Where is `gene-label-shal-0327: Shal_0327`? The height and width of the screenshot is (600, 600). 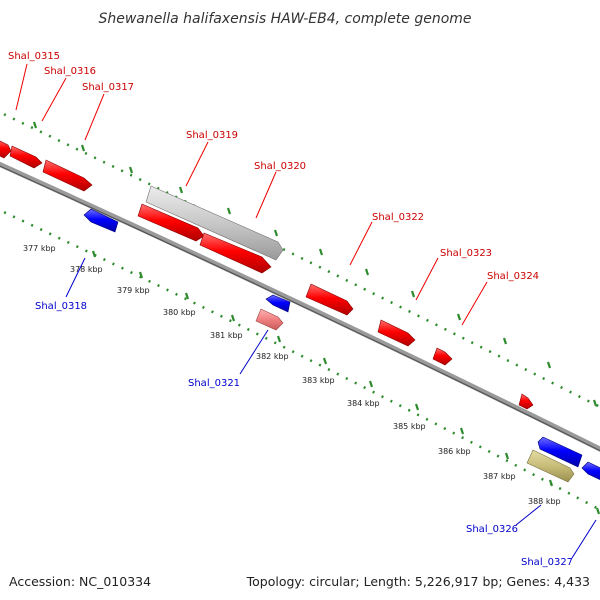 gene-label-shal-0327: Shal_0327 is located at coordinates (547, 562).